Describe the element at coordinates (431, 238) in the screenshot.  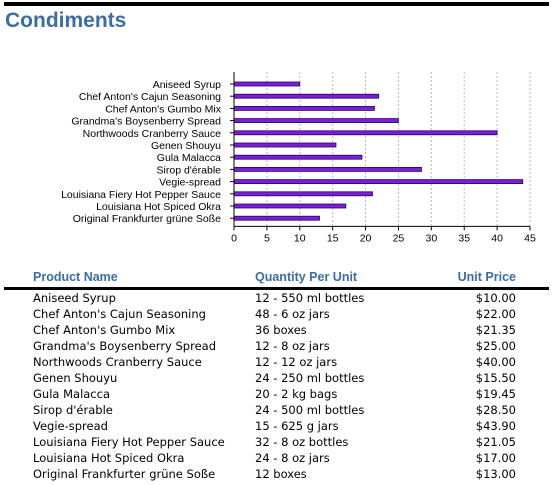
I see `x-tick-label: 30` at that location.